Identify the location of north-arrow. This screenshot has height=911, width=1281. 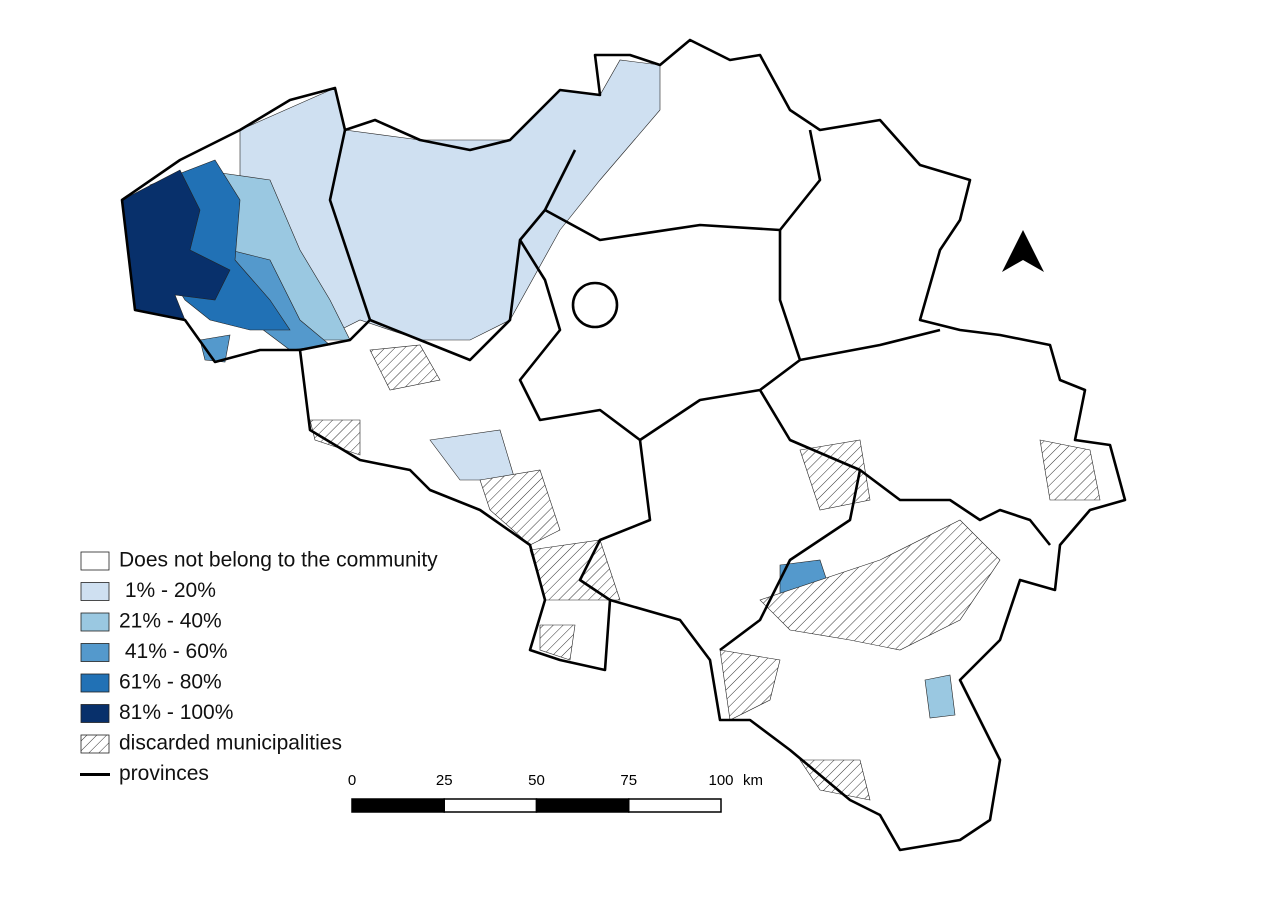
(1023, 251).